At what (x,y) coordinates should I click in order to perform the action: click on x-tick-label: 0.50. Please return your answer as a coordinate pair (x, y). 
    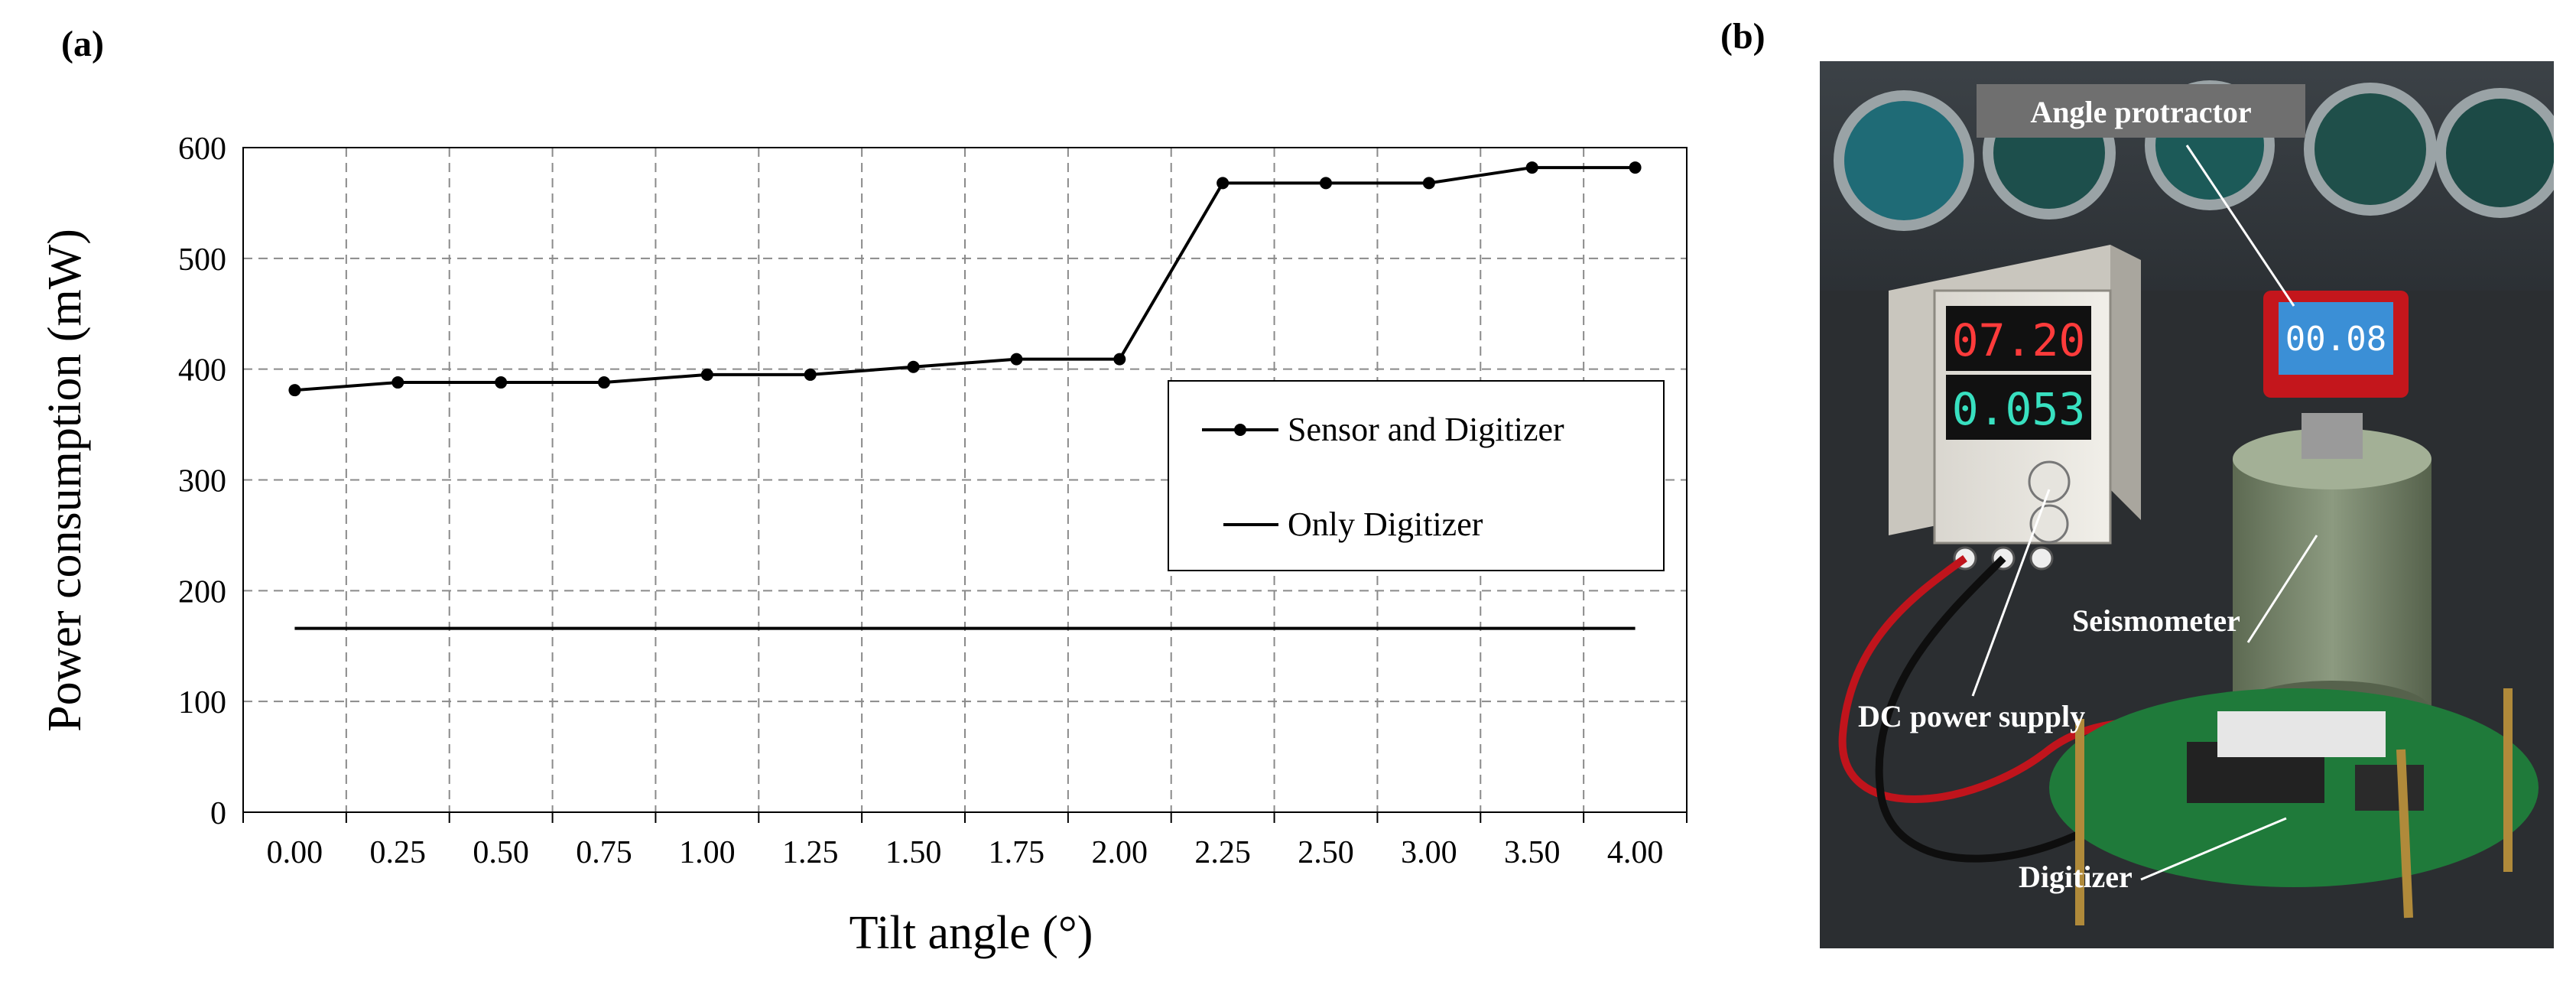
    Looking at the image, I should click on (501, 852).